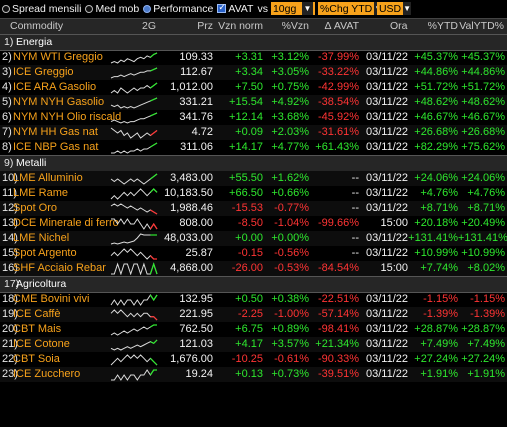 The height and width of the screenshot is (427, 507). I want to click on value-ytd-percent: +48.62%, so click(483, 102).